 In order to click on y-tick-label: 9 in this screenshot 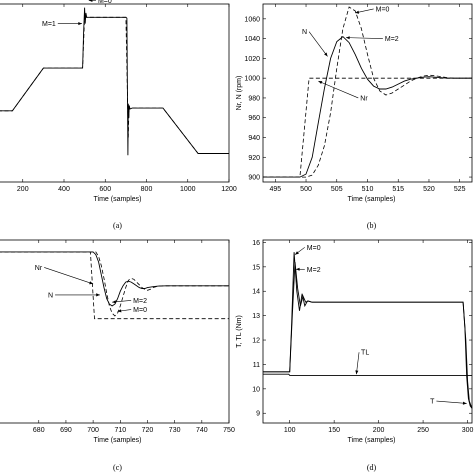, I will do `click(258, 414)`.